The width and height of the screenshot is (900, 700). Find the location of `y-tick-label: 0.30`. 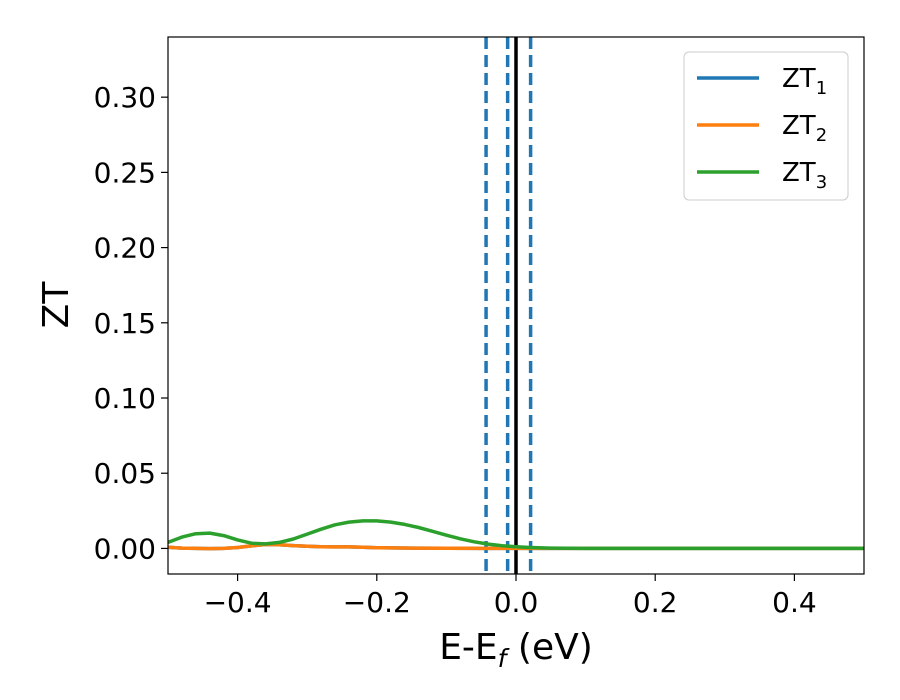

y-tick-label: 0.30 is located at coordinates (125, 97).